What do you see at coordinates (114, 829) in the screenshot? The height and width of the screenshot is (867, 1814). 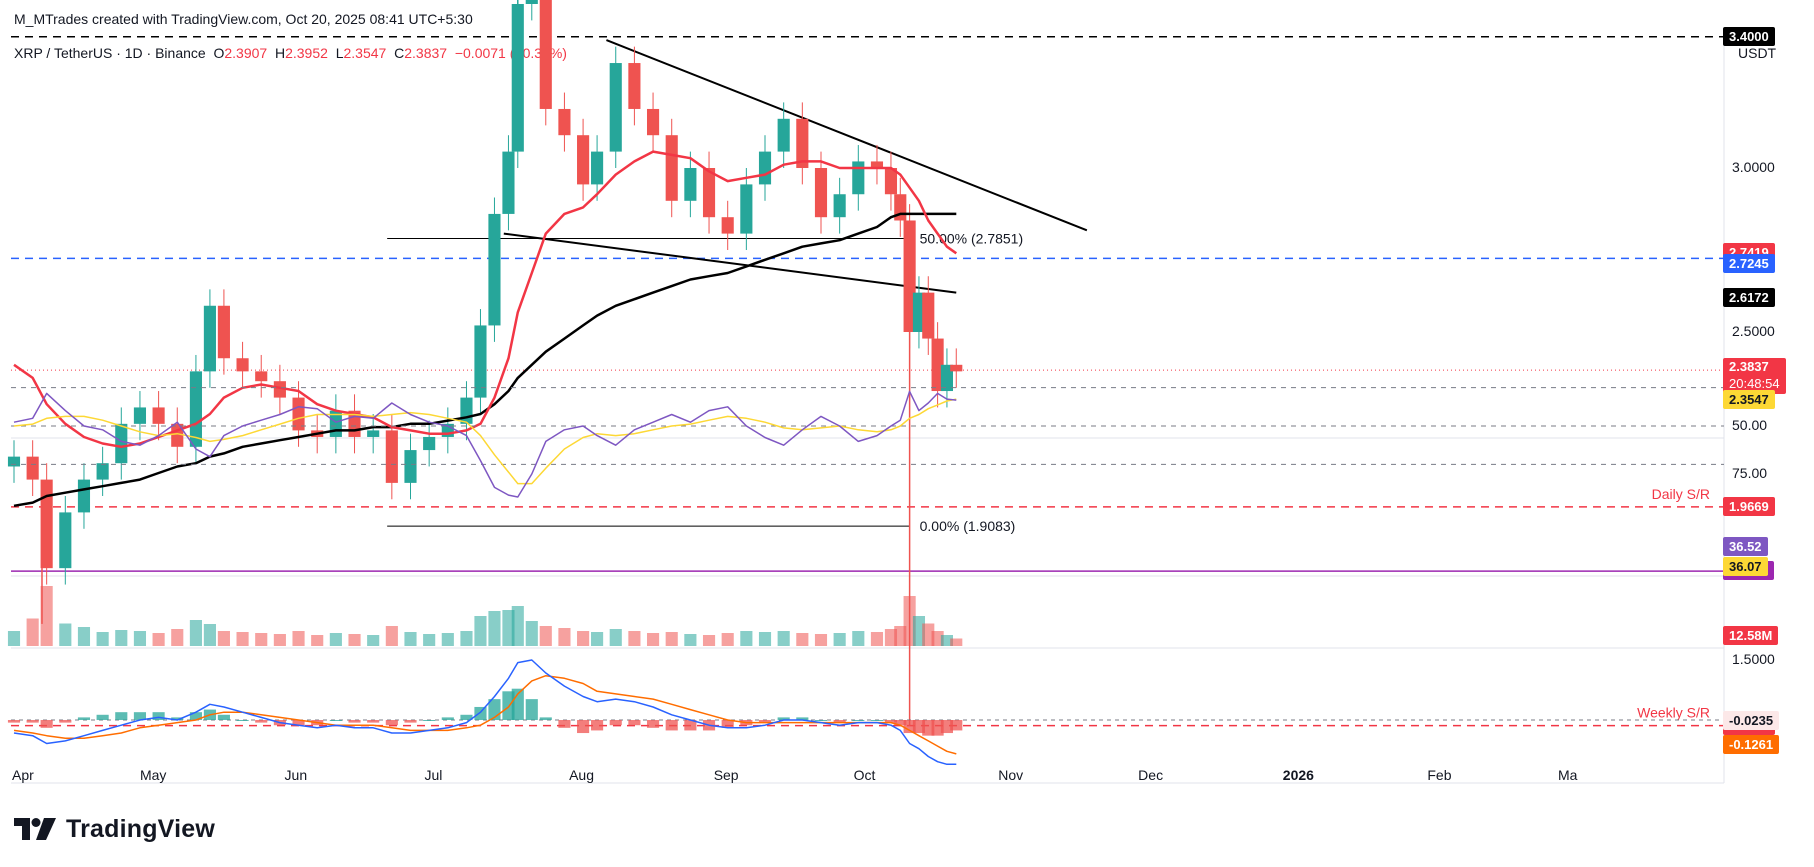 I see `tradingview-logo: TradingView` at bounding box center [114, 829].